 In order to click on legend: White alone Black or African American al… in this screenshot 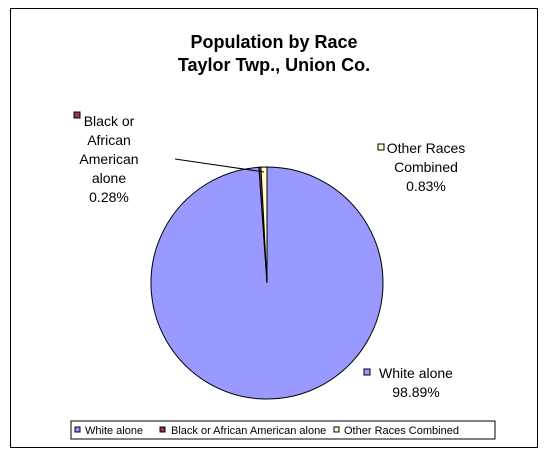, I will do `click(283, 430)`.